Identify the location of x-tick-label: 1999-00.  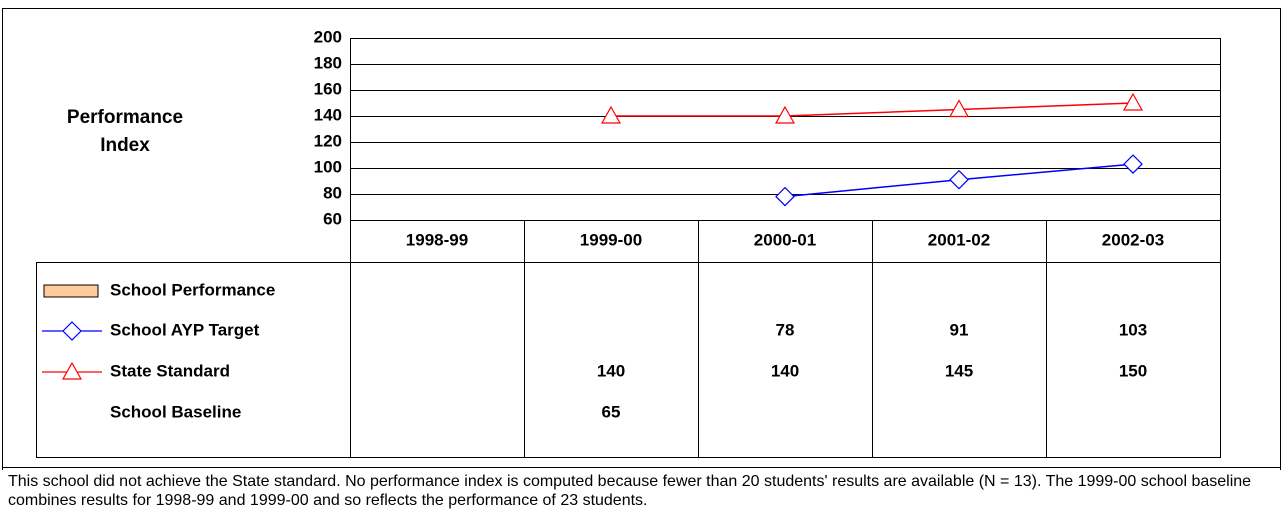
(611, 239).